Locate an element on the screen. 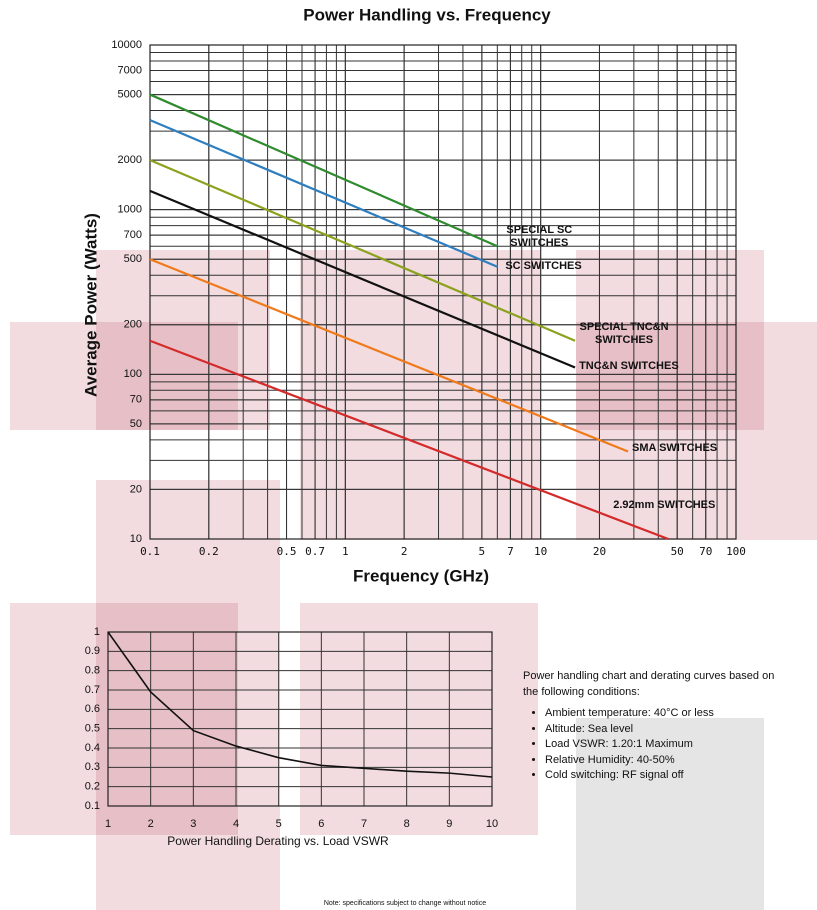 The height and width of the screenshot is (910, 817). x-tick-label: 0.1 is located at coordinates (150, 551).